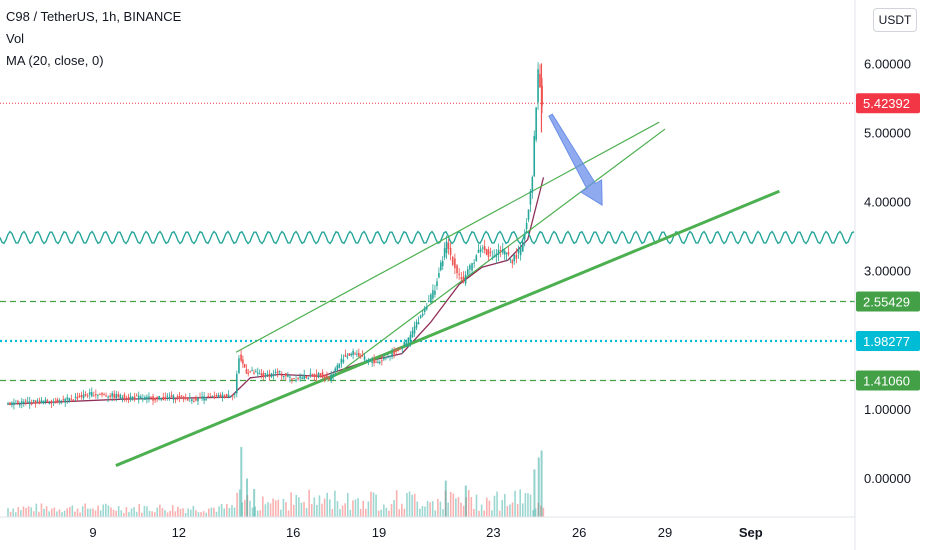  What do you see at coordinates (427, 528) in the screenshot?
I see `time-axis: 9 12 16 19 23 26 29 Sep` at bounding box center [427, 528].